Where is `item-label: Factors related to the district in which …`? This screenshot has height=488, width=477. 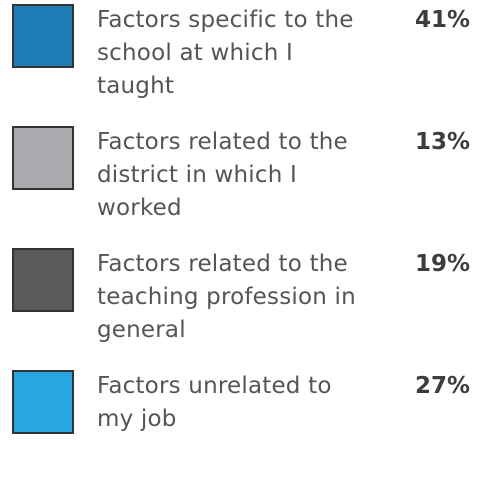
item-label: Factors related to the district in which … is located at coordinates (252, 175).